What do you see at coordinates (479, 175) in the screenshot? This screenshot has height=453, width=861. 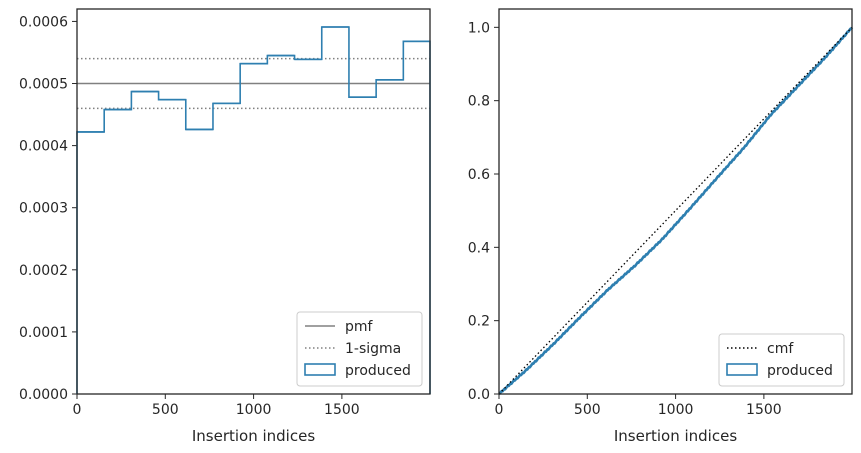 I see `y-tick-label: 0.6` at bounding box center [479, 175].